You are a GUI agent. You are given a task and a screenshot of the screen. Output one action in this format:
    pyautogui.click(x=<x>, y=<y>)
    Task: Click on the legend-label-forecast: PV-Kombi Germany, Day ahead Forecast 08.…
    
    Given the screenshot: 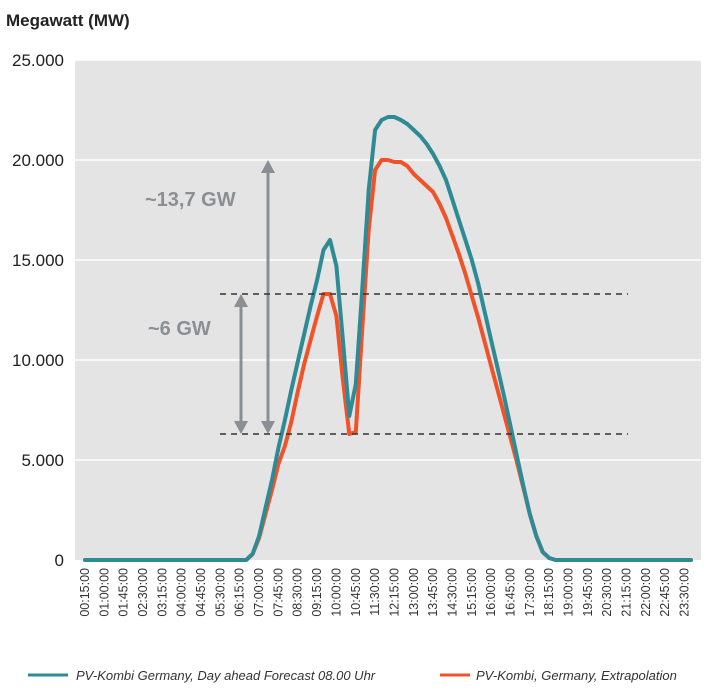 What is the action you would take?
    pyautogui.click(x=226, y=675)
    